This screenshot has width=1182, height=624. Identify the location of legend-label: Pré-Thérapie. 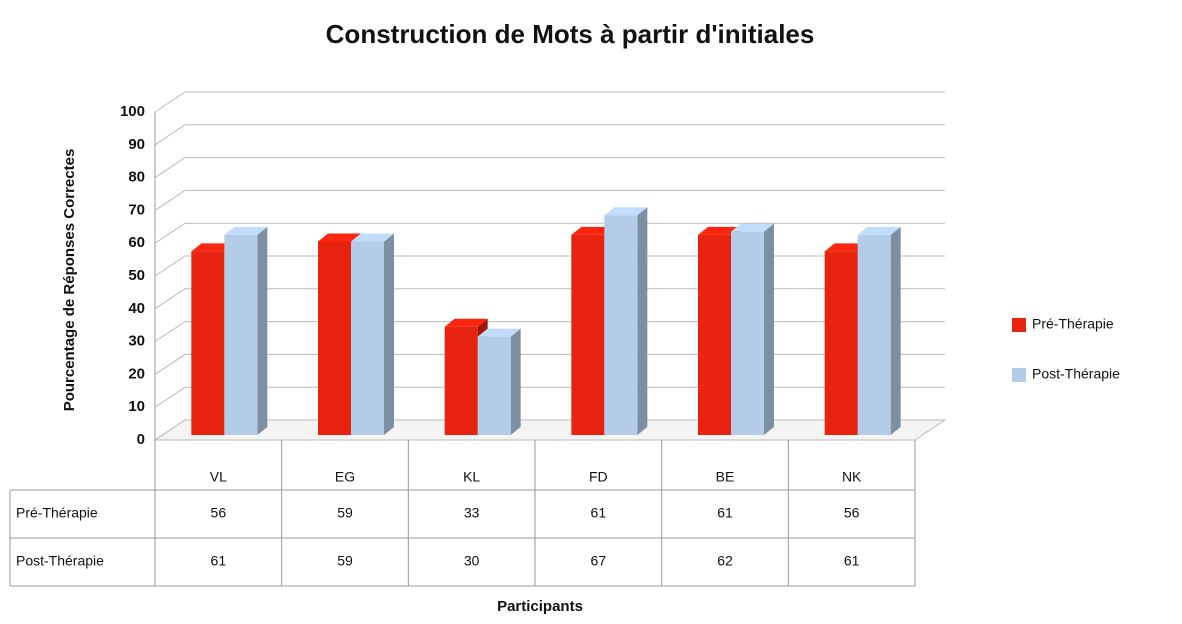
(1073, 324).